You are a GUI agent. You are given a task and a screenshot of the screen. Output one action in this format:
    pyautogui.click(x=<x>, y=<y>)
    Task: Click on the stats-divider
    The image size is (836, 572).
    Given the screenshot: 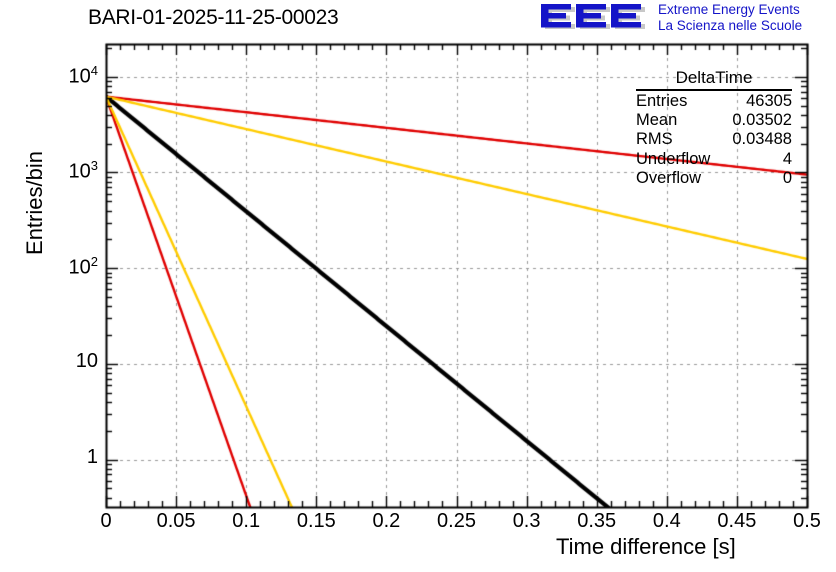 What is the action you would take?
    pyautogui.click(x=714, y=90)
    